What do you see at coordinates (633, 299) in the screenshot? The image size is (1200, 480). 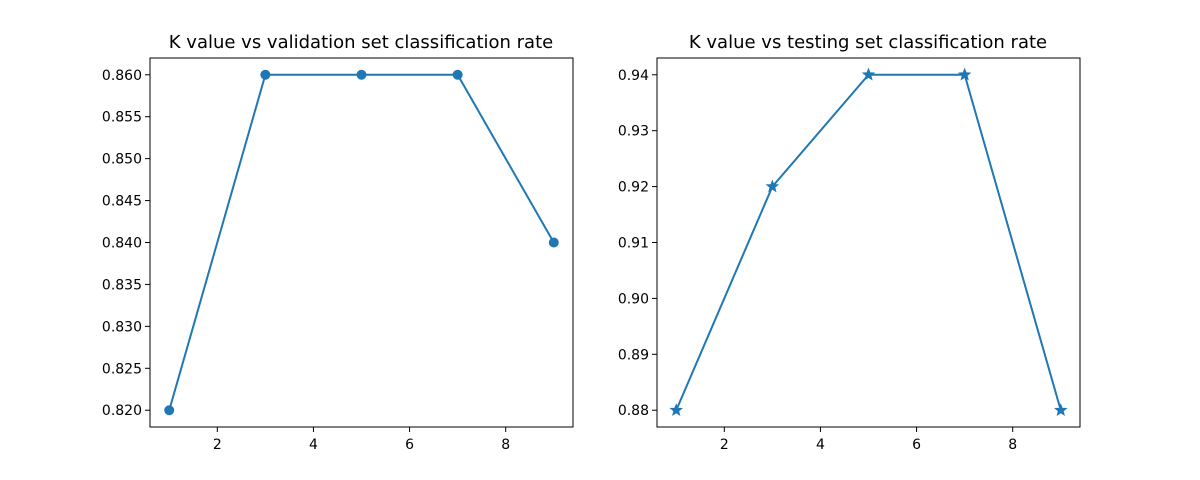 I see `testing-y-tick-label: 0.90` at bounding box center [633, 299].